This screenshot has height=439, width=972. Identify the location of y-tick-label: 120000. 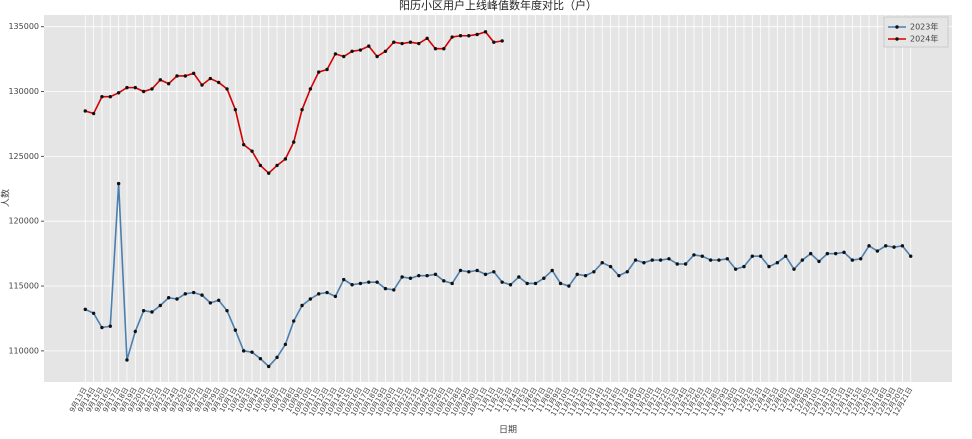
(23, 221).